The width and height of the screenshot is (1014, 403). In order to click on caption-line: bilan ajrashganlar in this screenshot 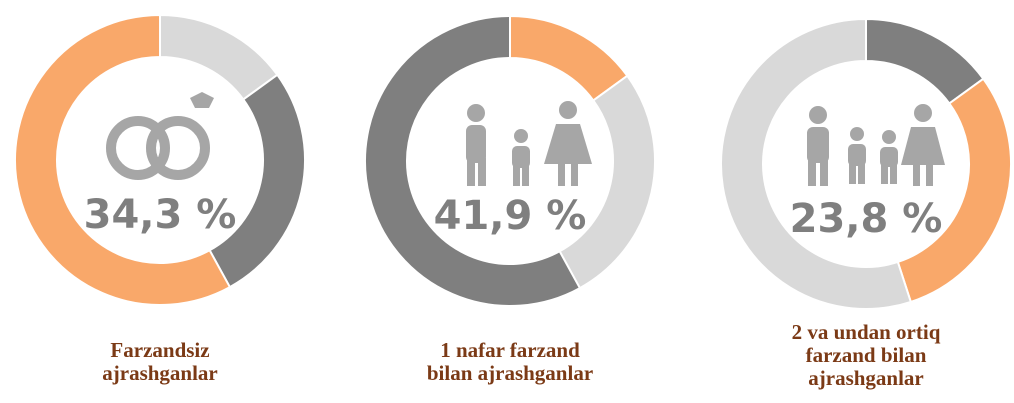, I will do `click(510, 373)`.